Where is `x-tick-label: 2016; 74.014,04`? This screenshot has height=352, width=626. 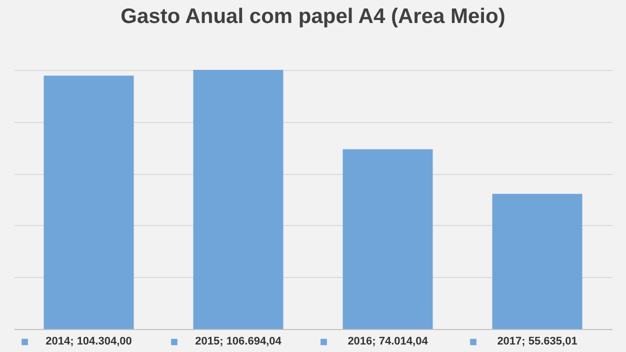 x-tick-label: 2016; 74.014,04 is located at coordinates (388, 342).